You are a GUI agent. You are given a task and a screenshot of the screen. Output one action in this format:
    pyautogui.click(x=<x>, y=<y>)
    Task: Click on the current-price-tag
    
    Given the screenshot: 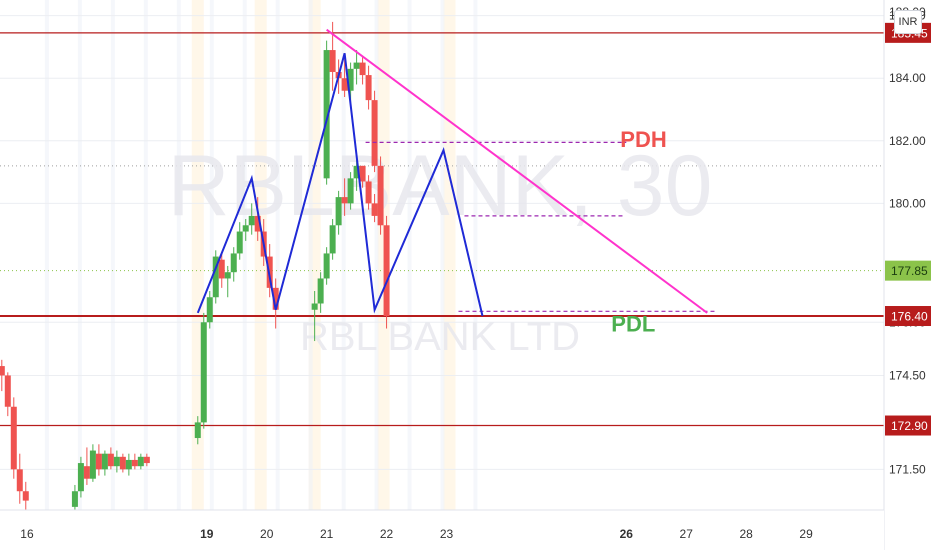 What is the action you would take?
    pyautogui.click(x=908, y=270)
    